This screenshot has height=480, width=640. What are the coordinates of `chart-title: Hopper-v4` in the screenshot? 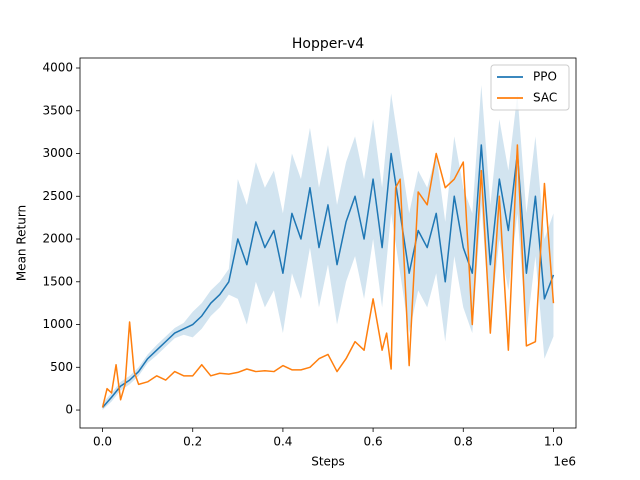 It's located at (328, 44).